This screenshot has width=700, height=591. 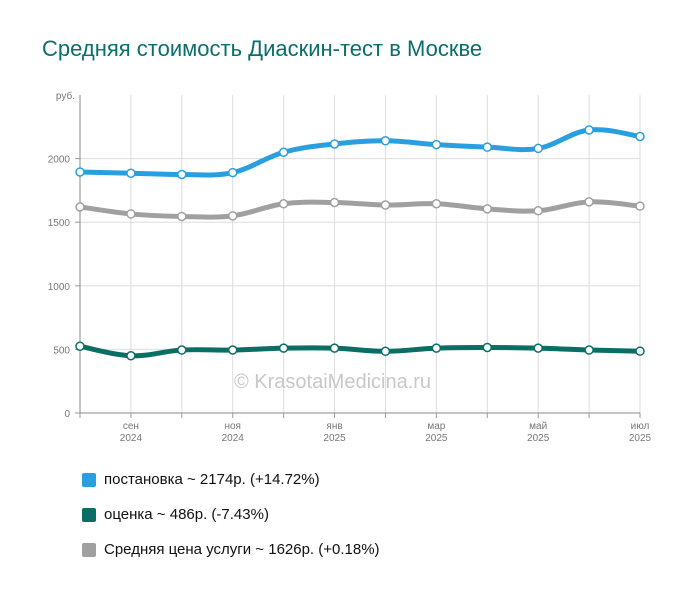 I want to click on legend-item-otsenka: оценка ~ 486р. (-7.43%), so click(x=231, y=514).